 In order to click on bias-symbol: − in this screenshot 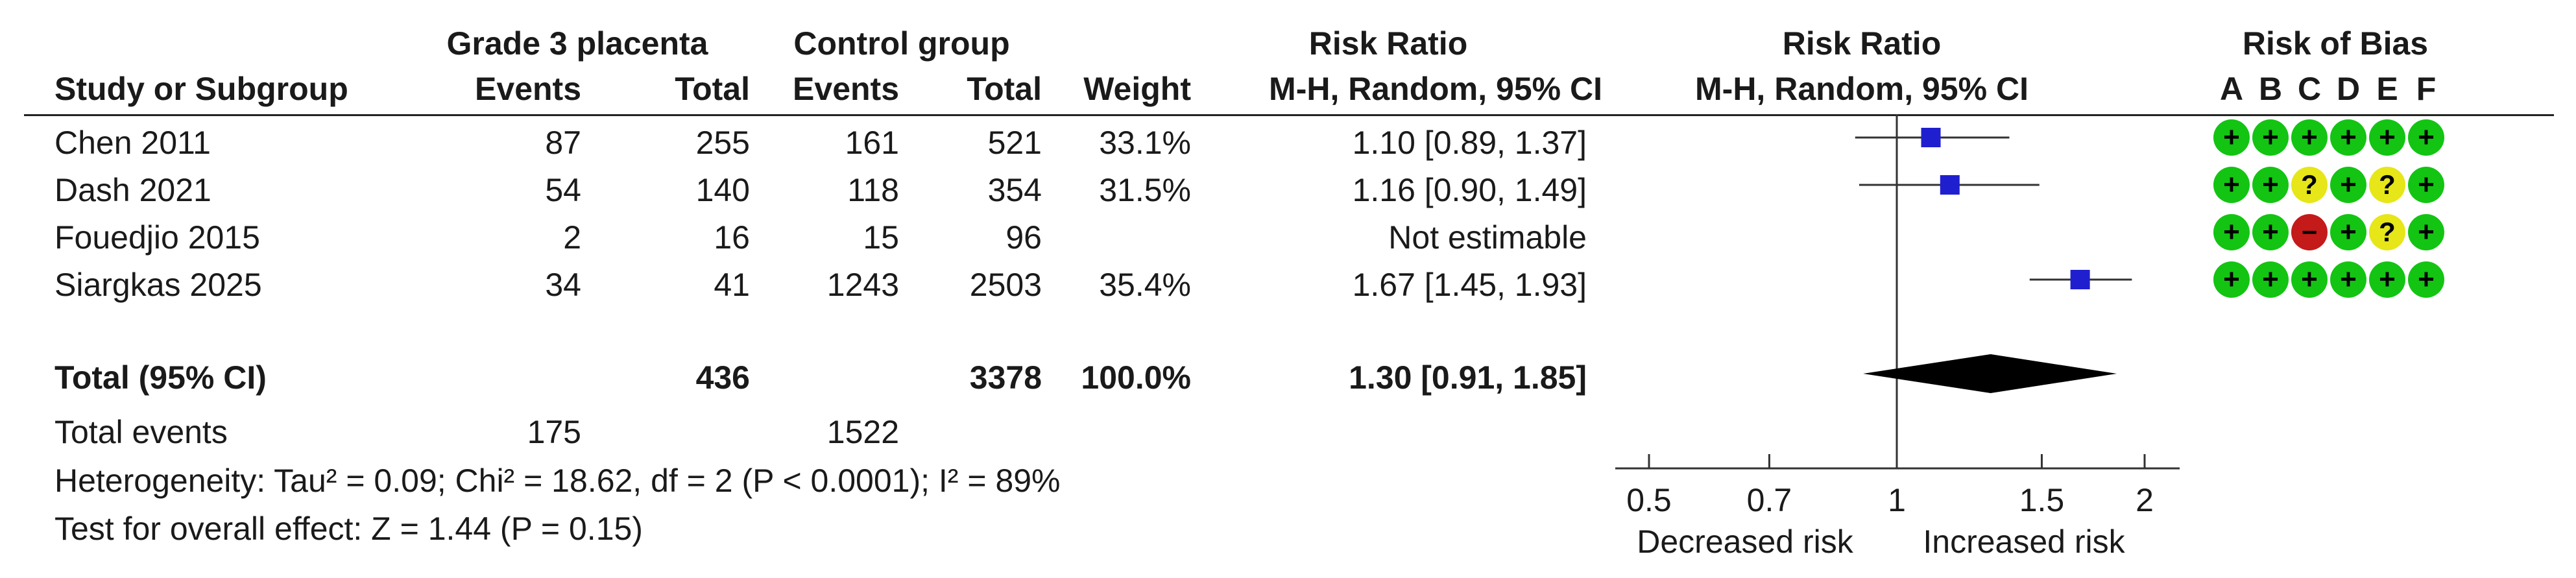, I will do `click(2310, 232)`.